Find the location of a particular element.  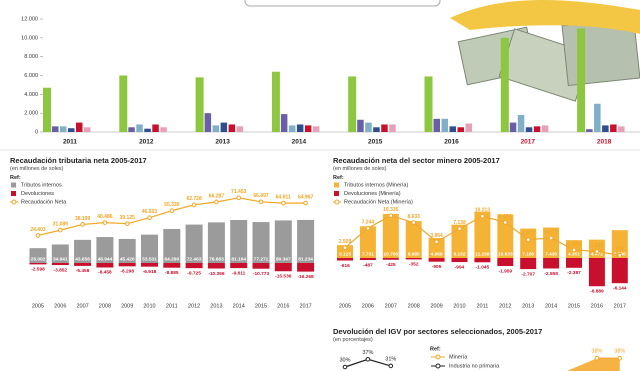

line-value-label: 8.674 is located at coordinates (505, 217).